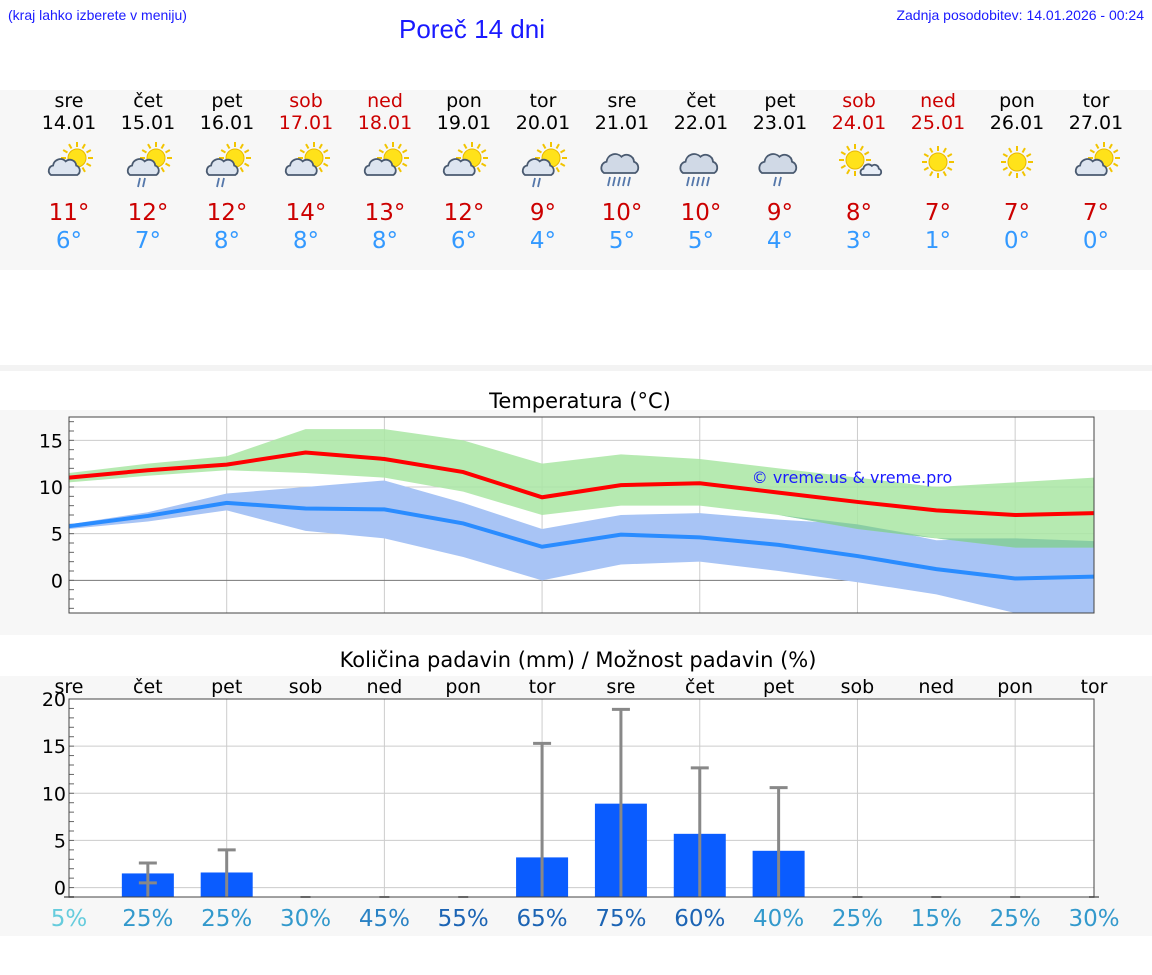  I want to click on x-category-label: pet, so click(778, 687).